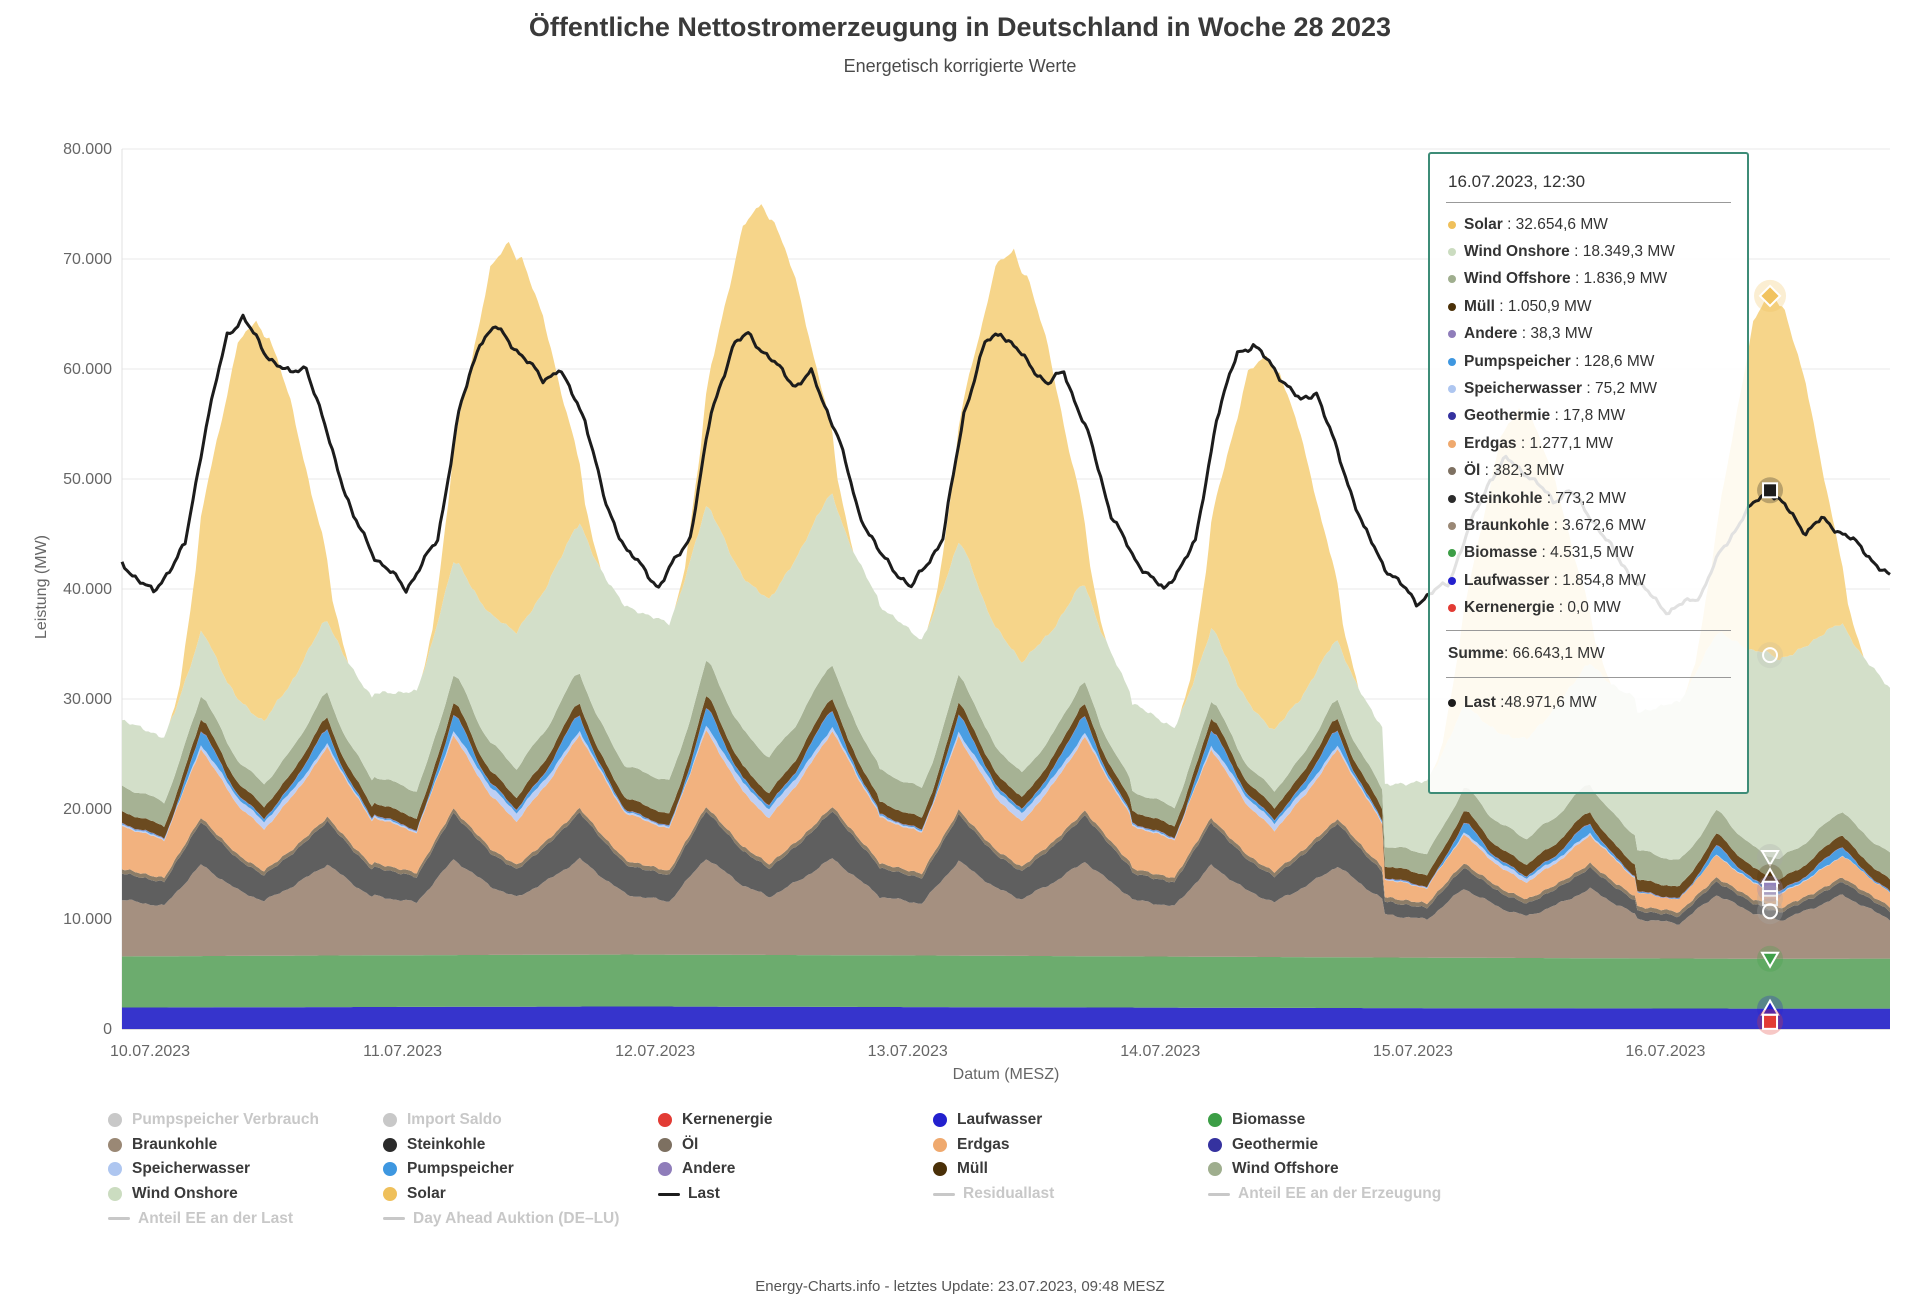  I want to click on tooltip-row-geothermie: Geothermie : 17,8 MW, so click(1588, 416).